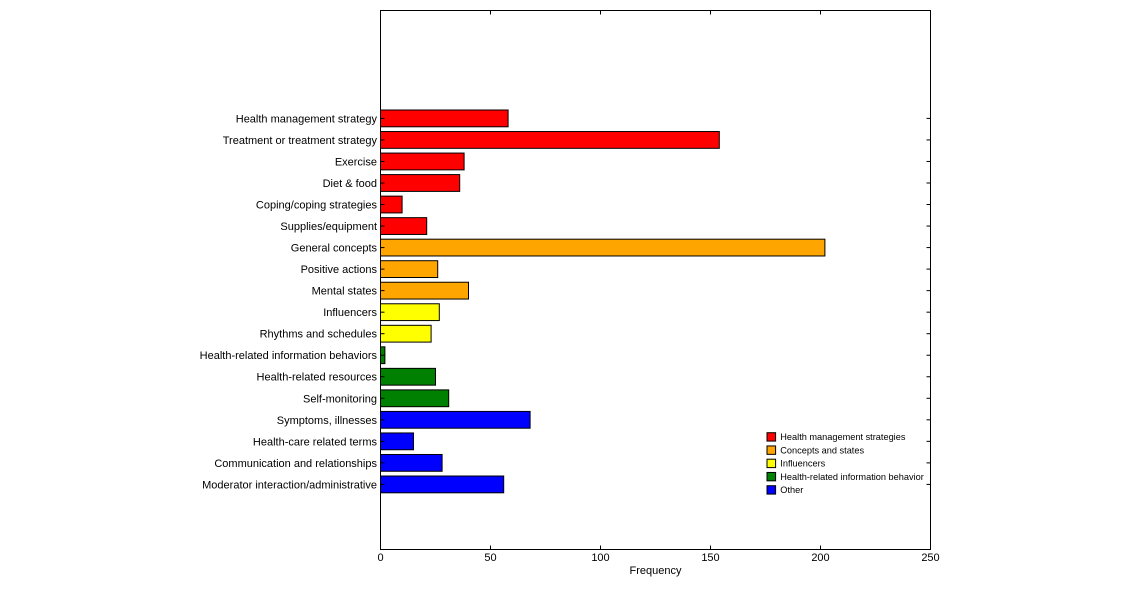 Image resolution: width=1130 pixels, height=592 pixels. I want to click on svg-text:Health-related information beh: Health-related information behaviors, so click(289, 356).